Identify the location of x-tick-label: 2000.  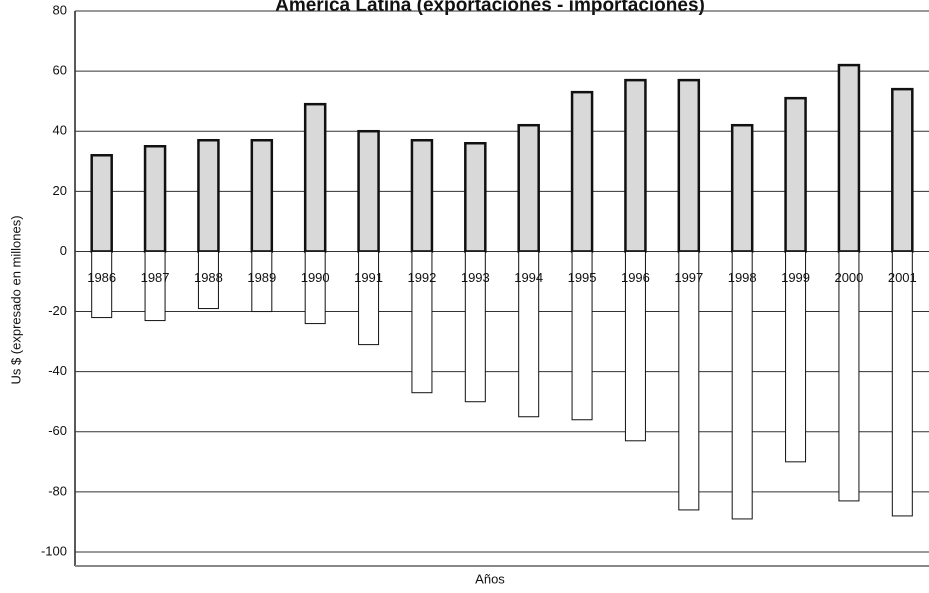
(848, 277).